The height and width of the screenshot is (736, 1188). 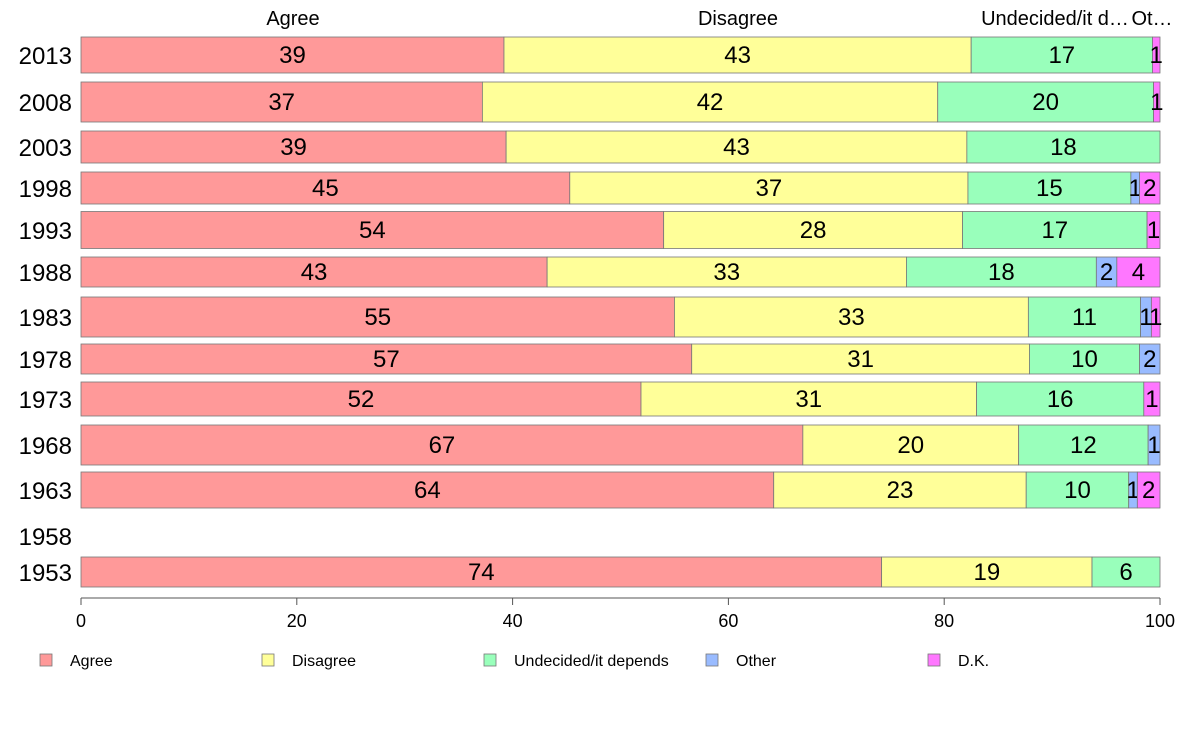 I want to click on year-label: 1973, so click(x=45, y=400).